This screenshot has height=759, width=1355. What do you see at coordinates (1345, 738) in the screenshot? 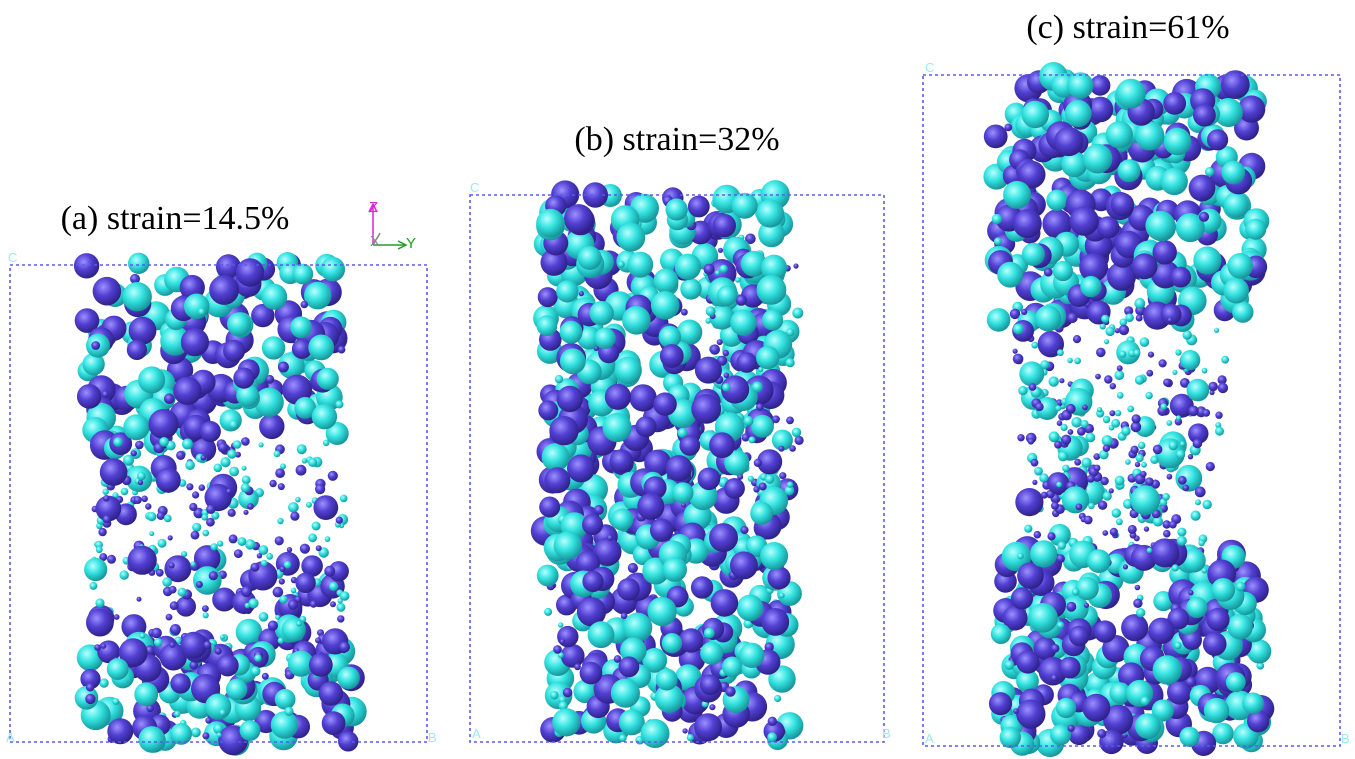
I see `corner-label: B` at bounding box center [1345, 738].